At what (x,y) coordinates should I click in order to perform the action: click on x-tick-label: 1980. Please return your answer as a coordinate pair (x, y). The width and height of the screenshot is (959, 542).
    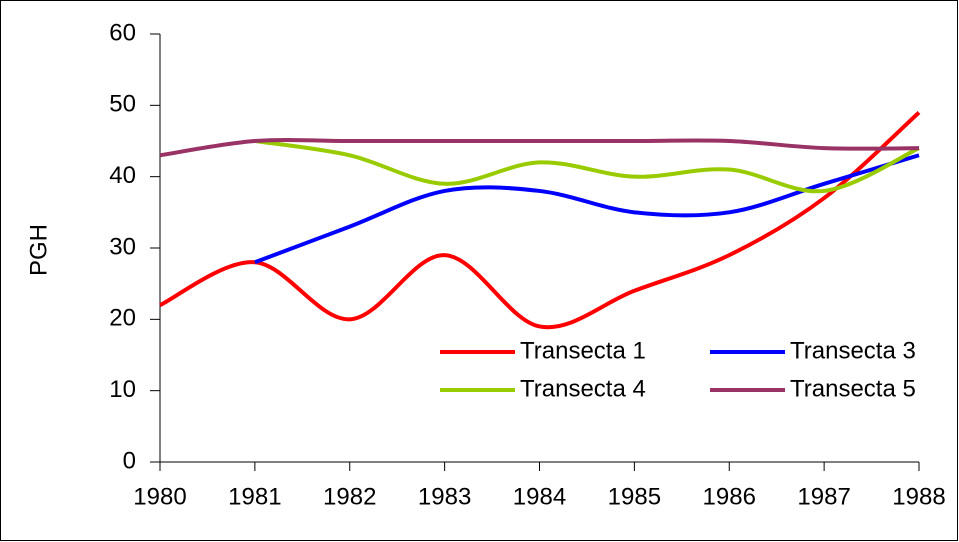
    Looking at the image, I should click on (159, 496).